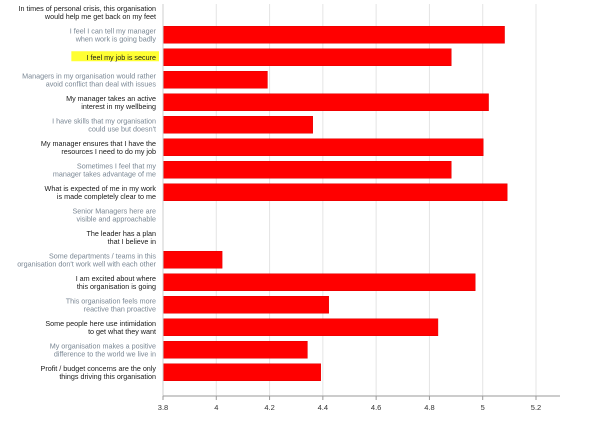  Describe the element at coordinates (536, 407) in the screenshot. I see `x-tick-label: 5.2` at that location.